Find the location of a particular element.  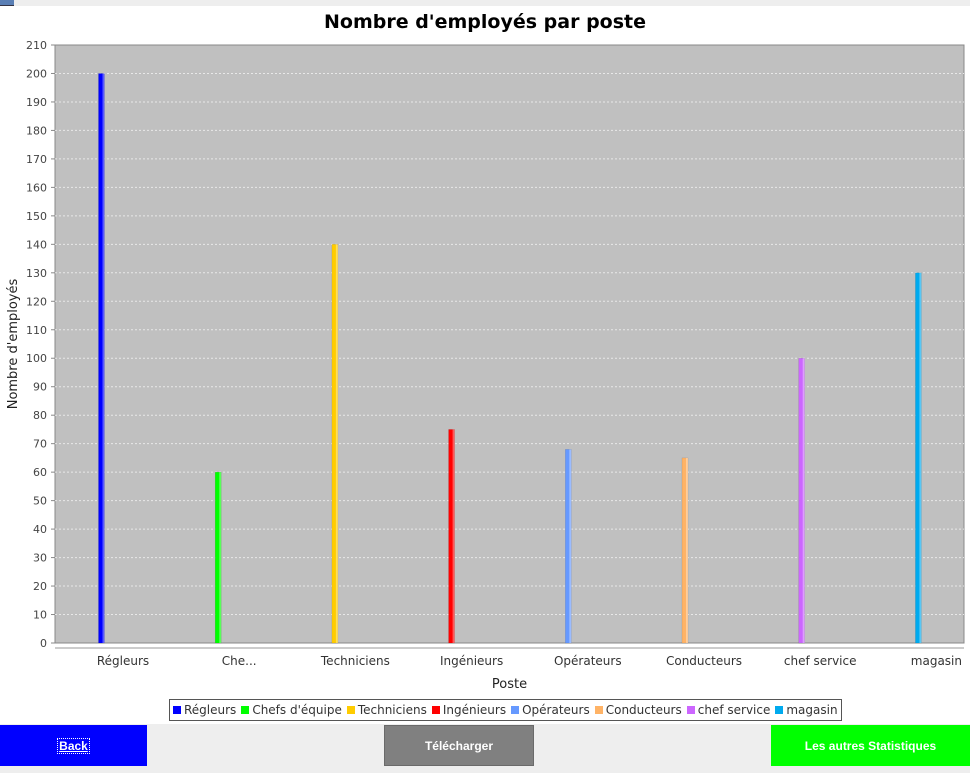

legend-label: chef service is located at coordinates (734, 710).